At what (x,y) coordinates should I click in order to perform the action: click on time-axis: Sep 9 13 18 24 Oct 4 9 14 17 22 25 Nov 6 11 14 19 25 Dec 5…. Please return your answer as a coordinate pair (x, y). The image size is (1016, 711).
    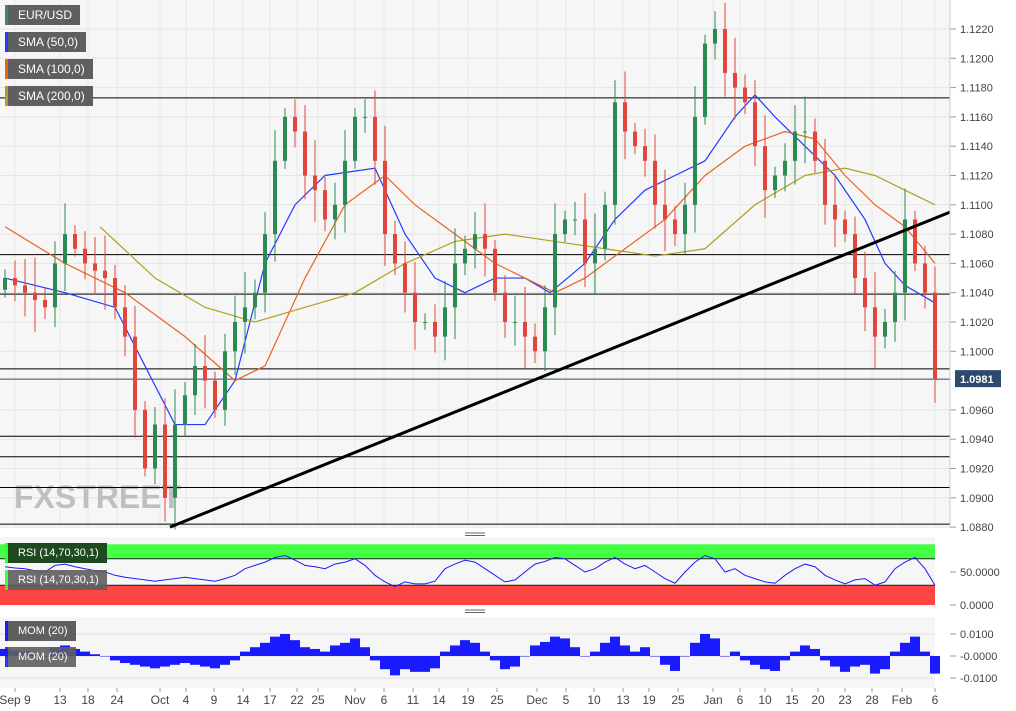
    Looking at the image, I should click on (469, 697).